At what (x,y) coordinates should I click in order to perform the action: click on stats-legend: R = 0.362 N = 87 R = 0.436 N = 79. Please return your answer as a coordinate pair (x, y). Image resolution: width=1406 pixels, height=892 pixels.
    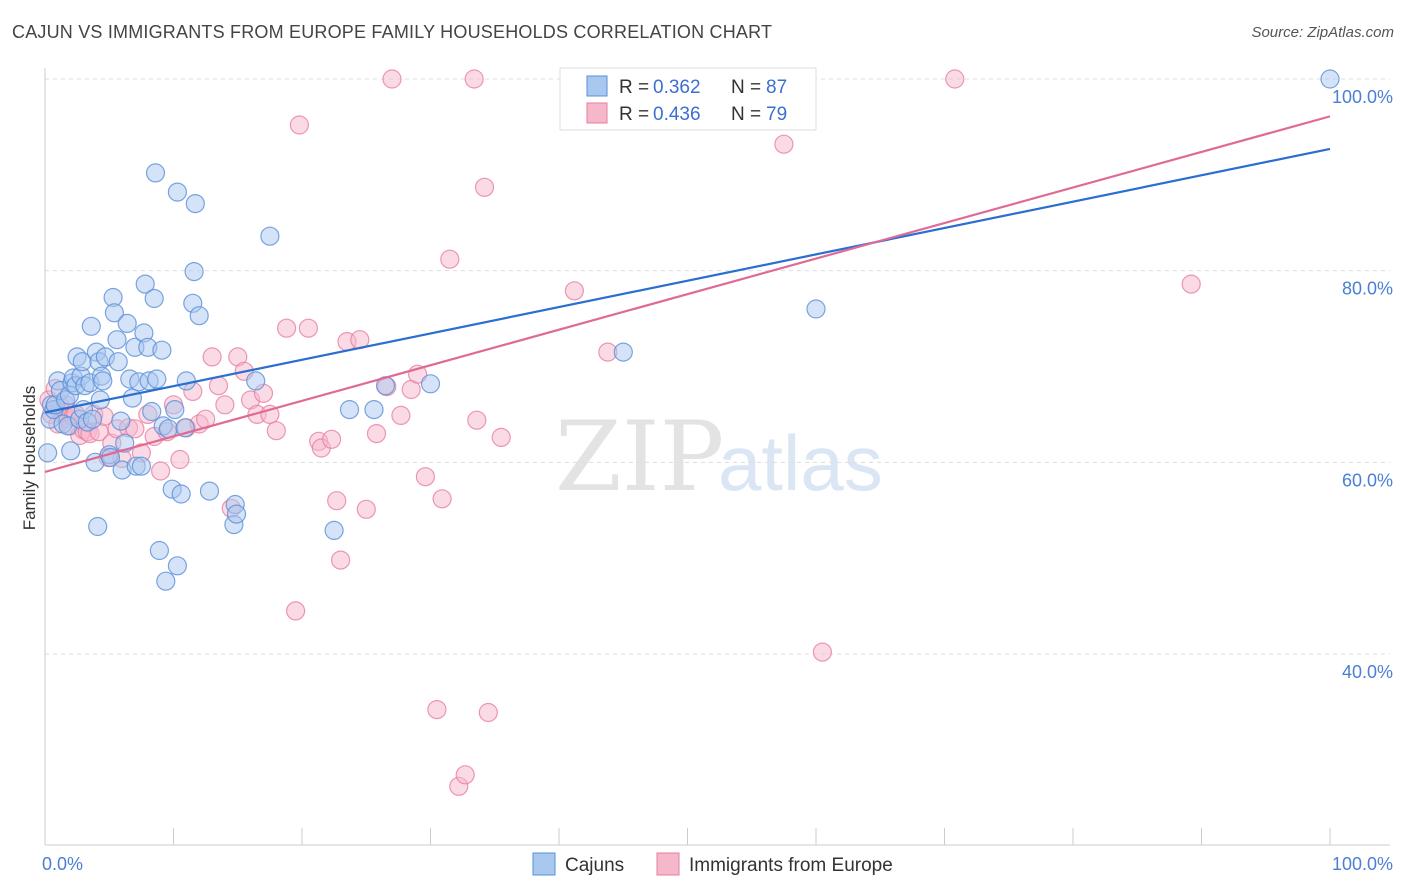
    Looking at the image, I should click on (688, 99).